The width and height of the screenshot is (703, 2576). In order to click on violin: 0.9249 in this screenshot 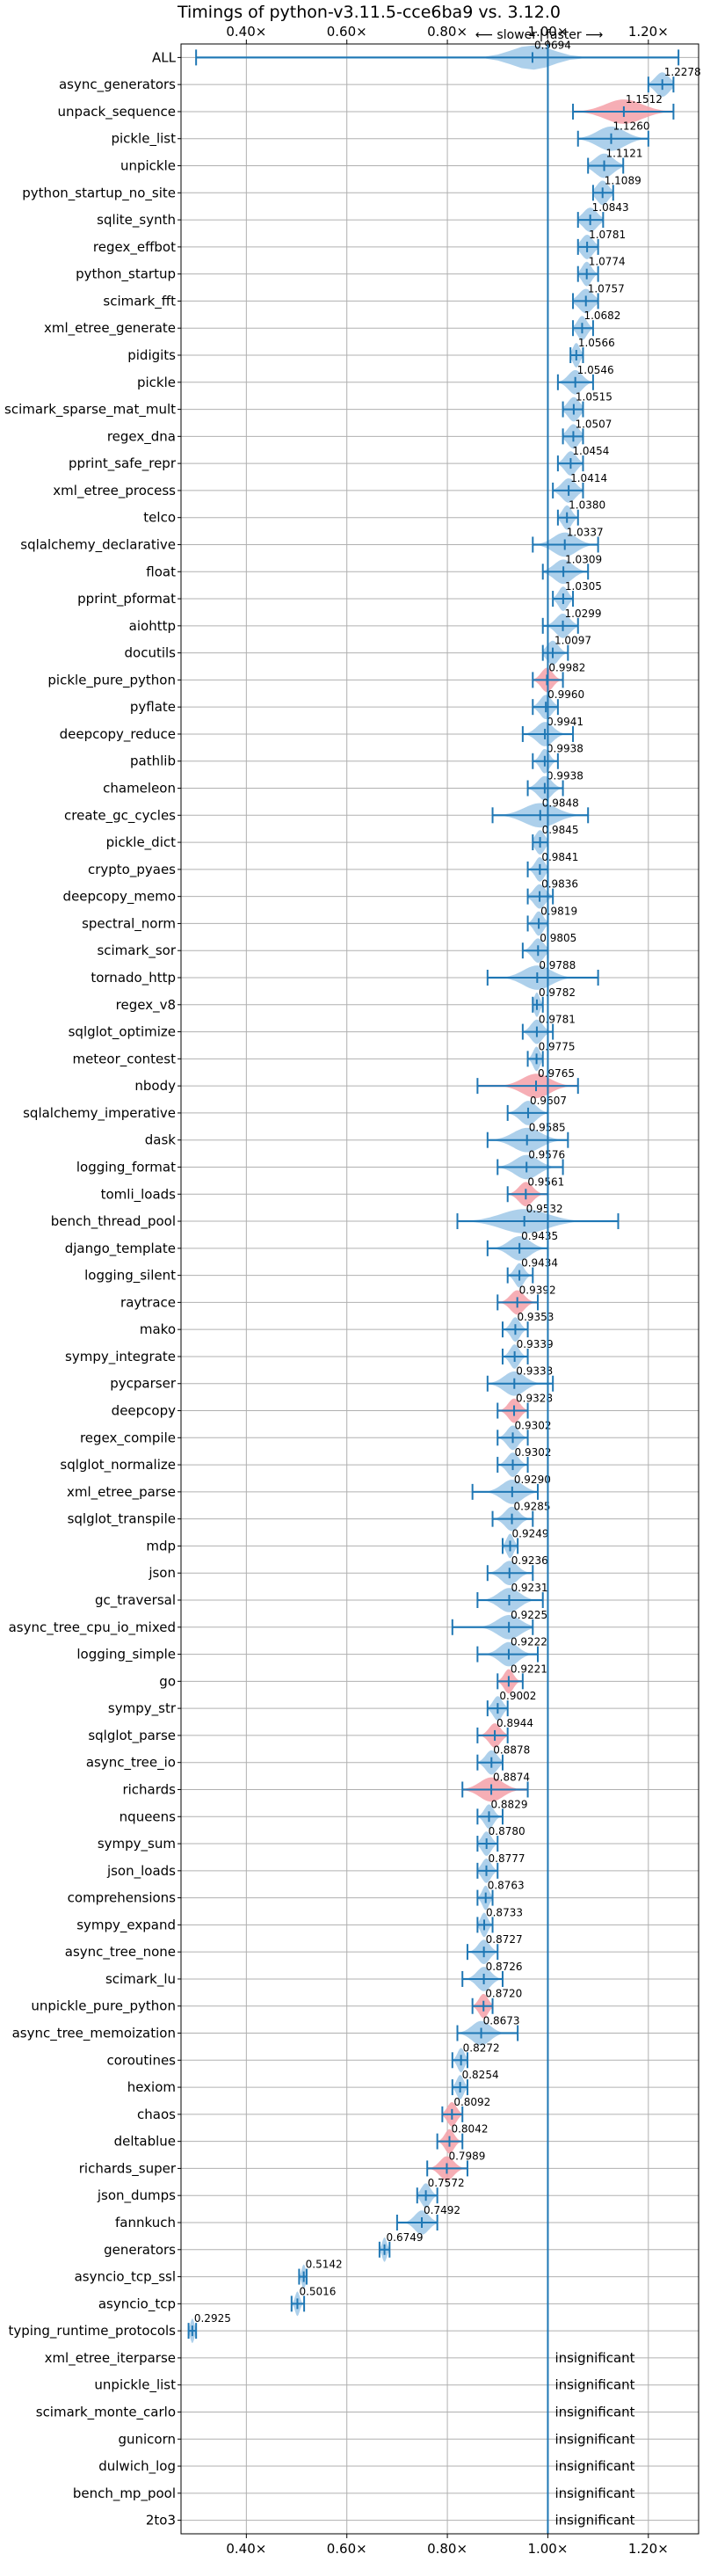, I will do `click(525, 1543)`.